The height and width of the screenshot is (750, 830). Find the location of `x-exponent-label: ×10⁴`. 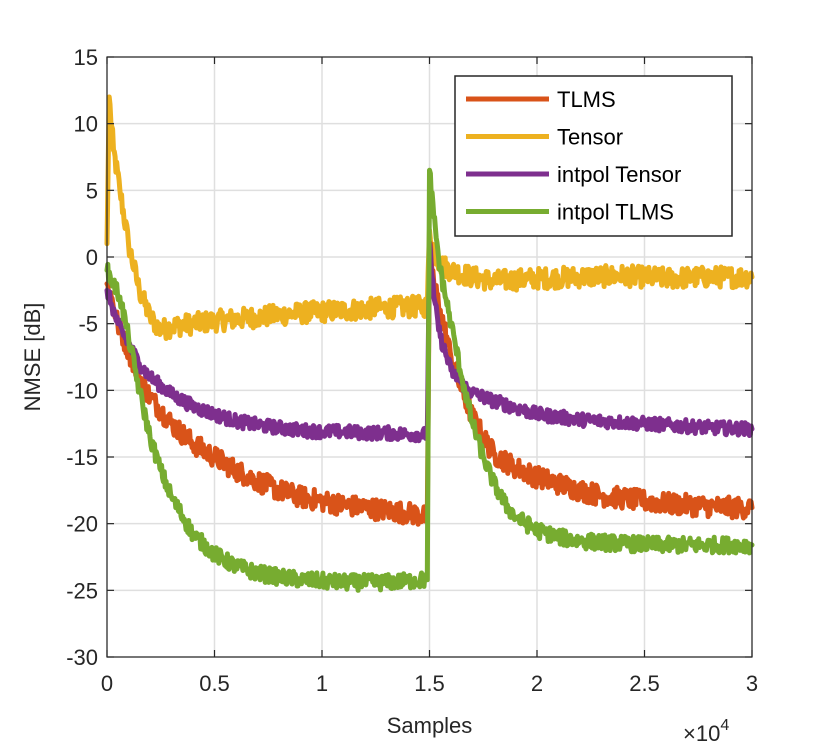

x-exponent-label: ×10⁴ is located at coordinates (706, 731).